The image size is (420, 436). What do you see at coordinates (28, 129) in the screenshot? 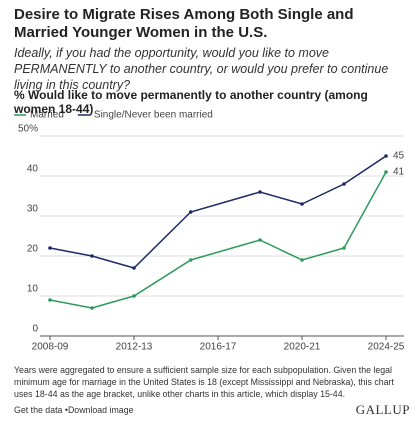
I see `y-tick-label: 50%` at bounding box center [28, 129].